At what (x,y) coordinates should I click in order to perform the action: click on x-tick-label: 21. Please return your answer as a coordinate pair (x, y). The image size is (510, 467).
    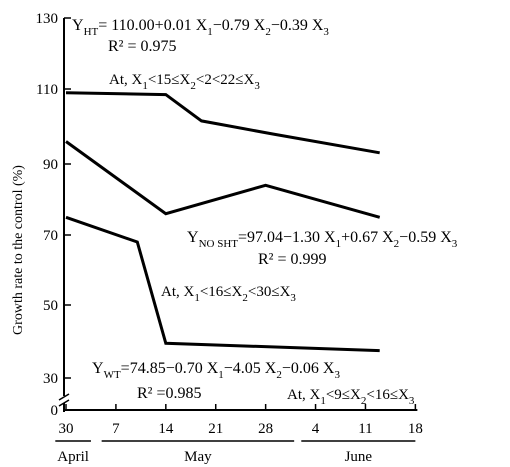
    Looking at the image, I should click on (215, 429).